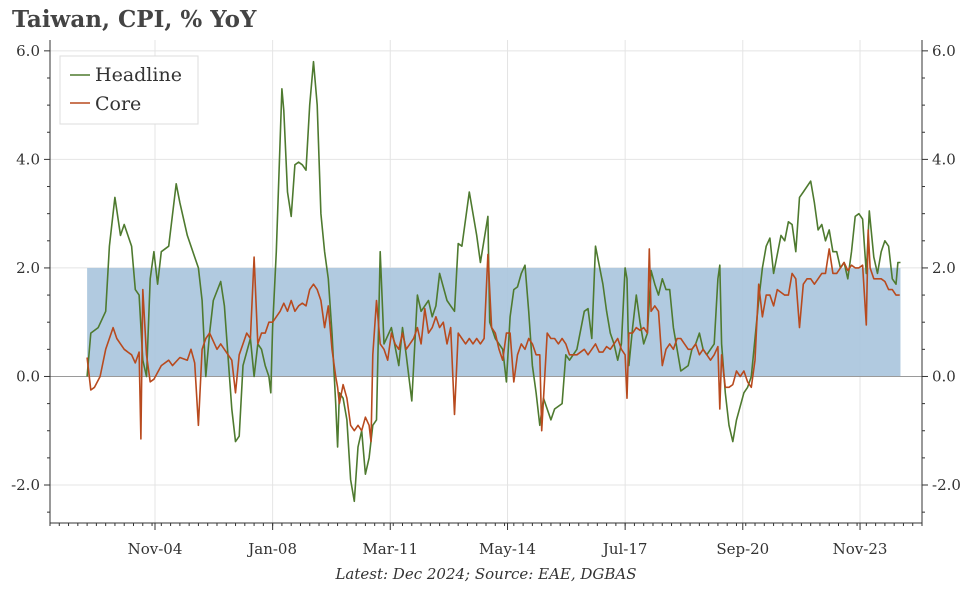 The width and height of the screenshot is (972, 589). I want to click on y-tick-label-left: 2.0, so click(28, 268).